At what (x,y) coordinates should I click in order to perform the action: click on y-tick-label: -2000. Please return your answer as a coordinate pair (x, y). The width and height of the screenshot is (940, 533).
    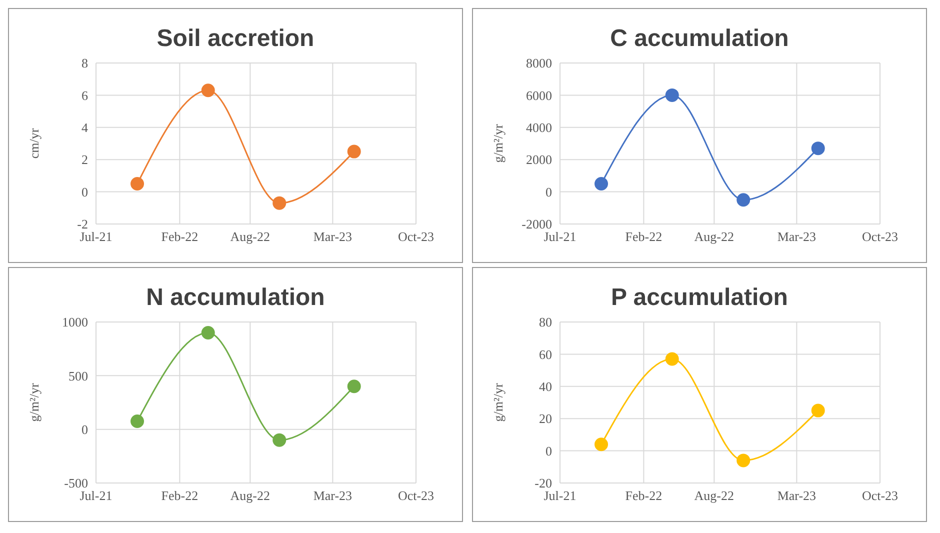
    Looking at the image, I should click on (536, 224).